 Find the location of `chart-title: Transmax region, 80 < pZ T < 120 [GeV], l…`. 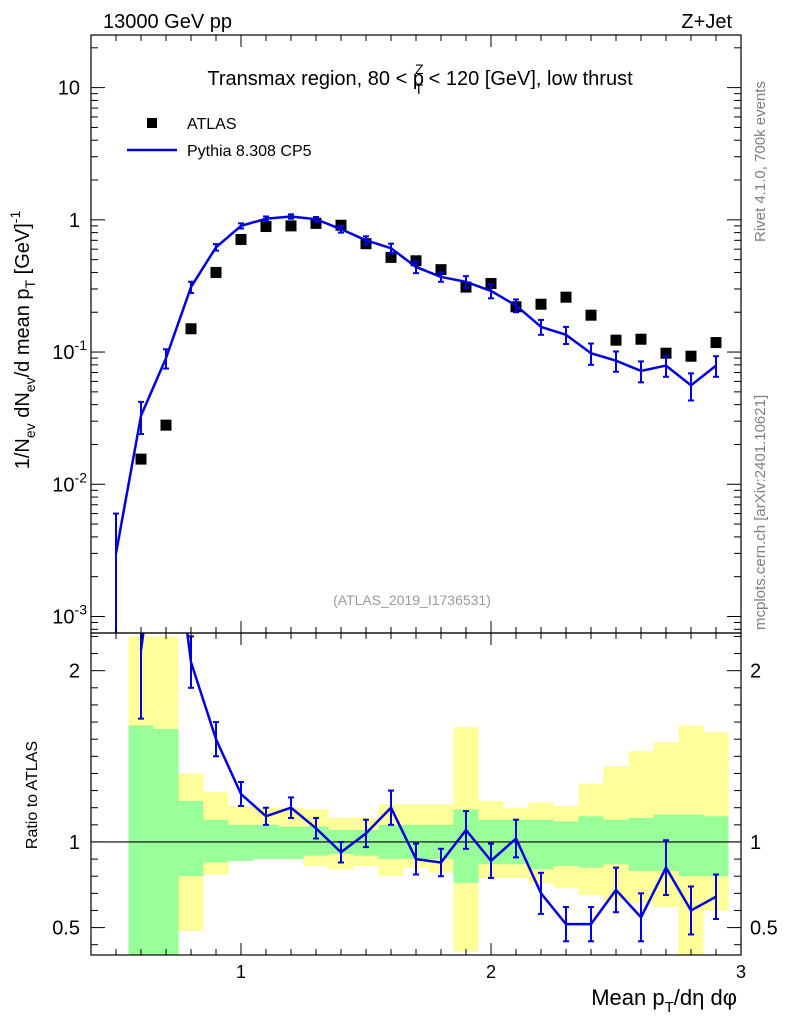

chart-title: Transmax region, 80 < pZ T < 120 [GeV], l… is located at coordinates (420, 79).